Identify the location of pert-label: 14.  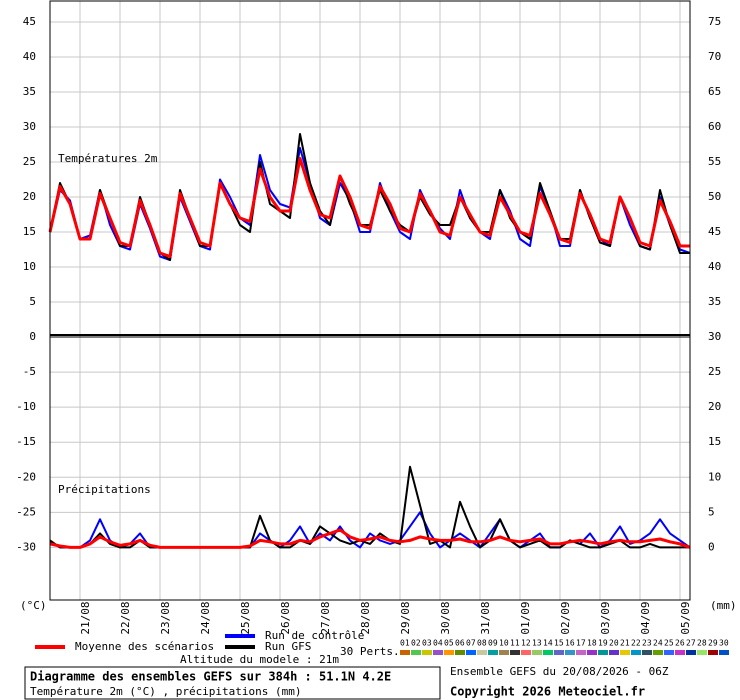
(548, 643).